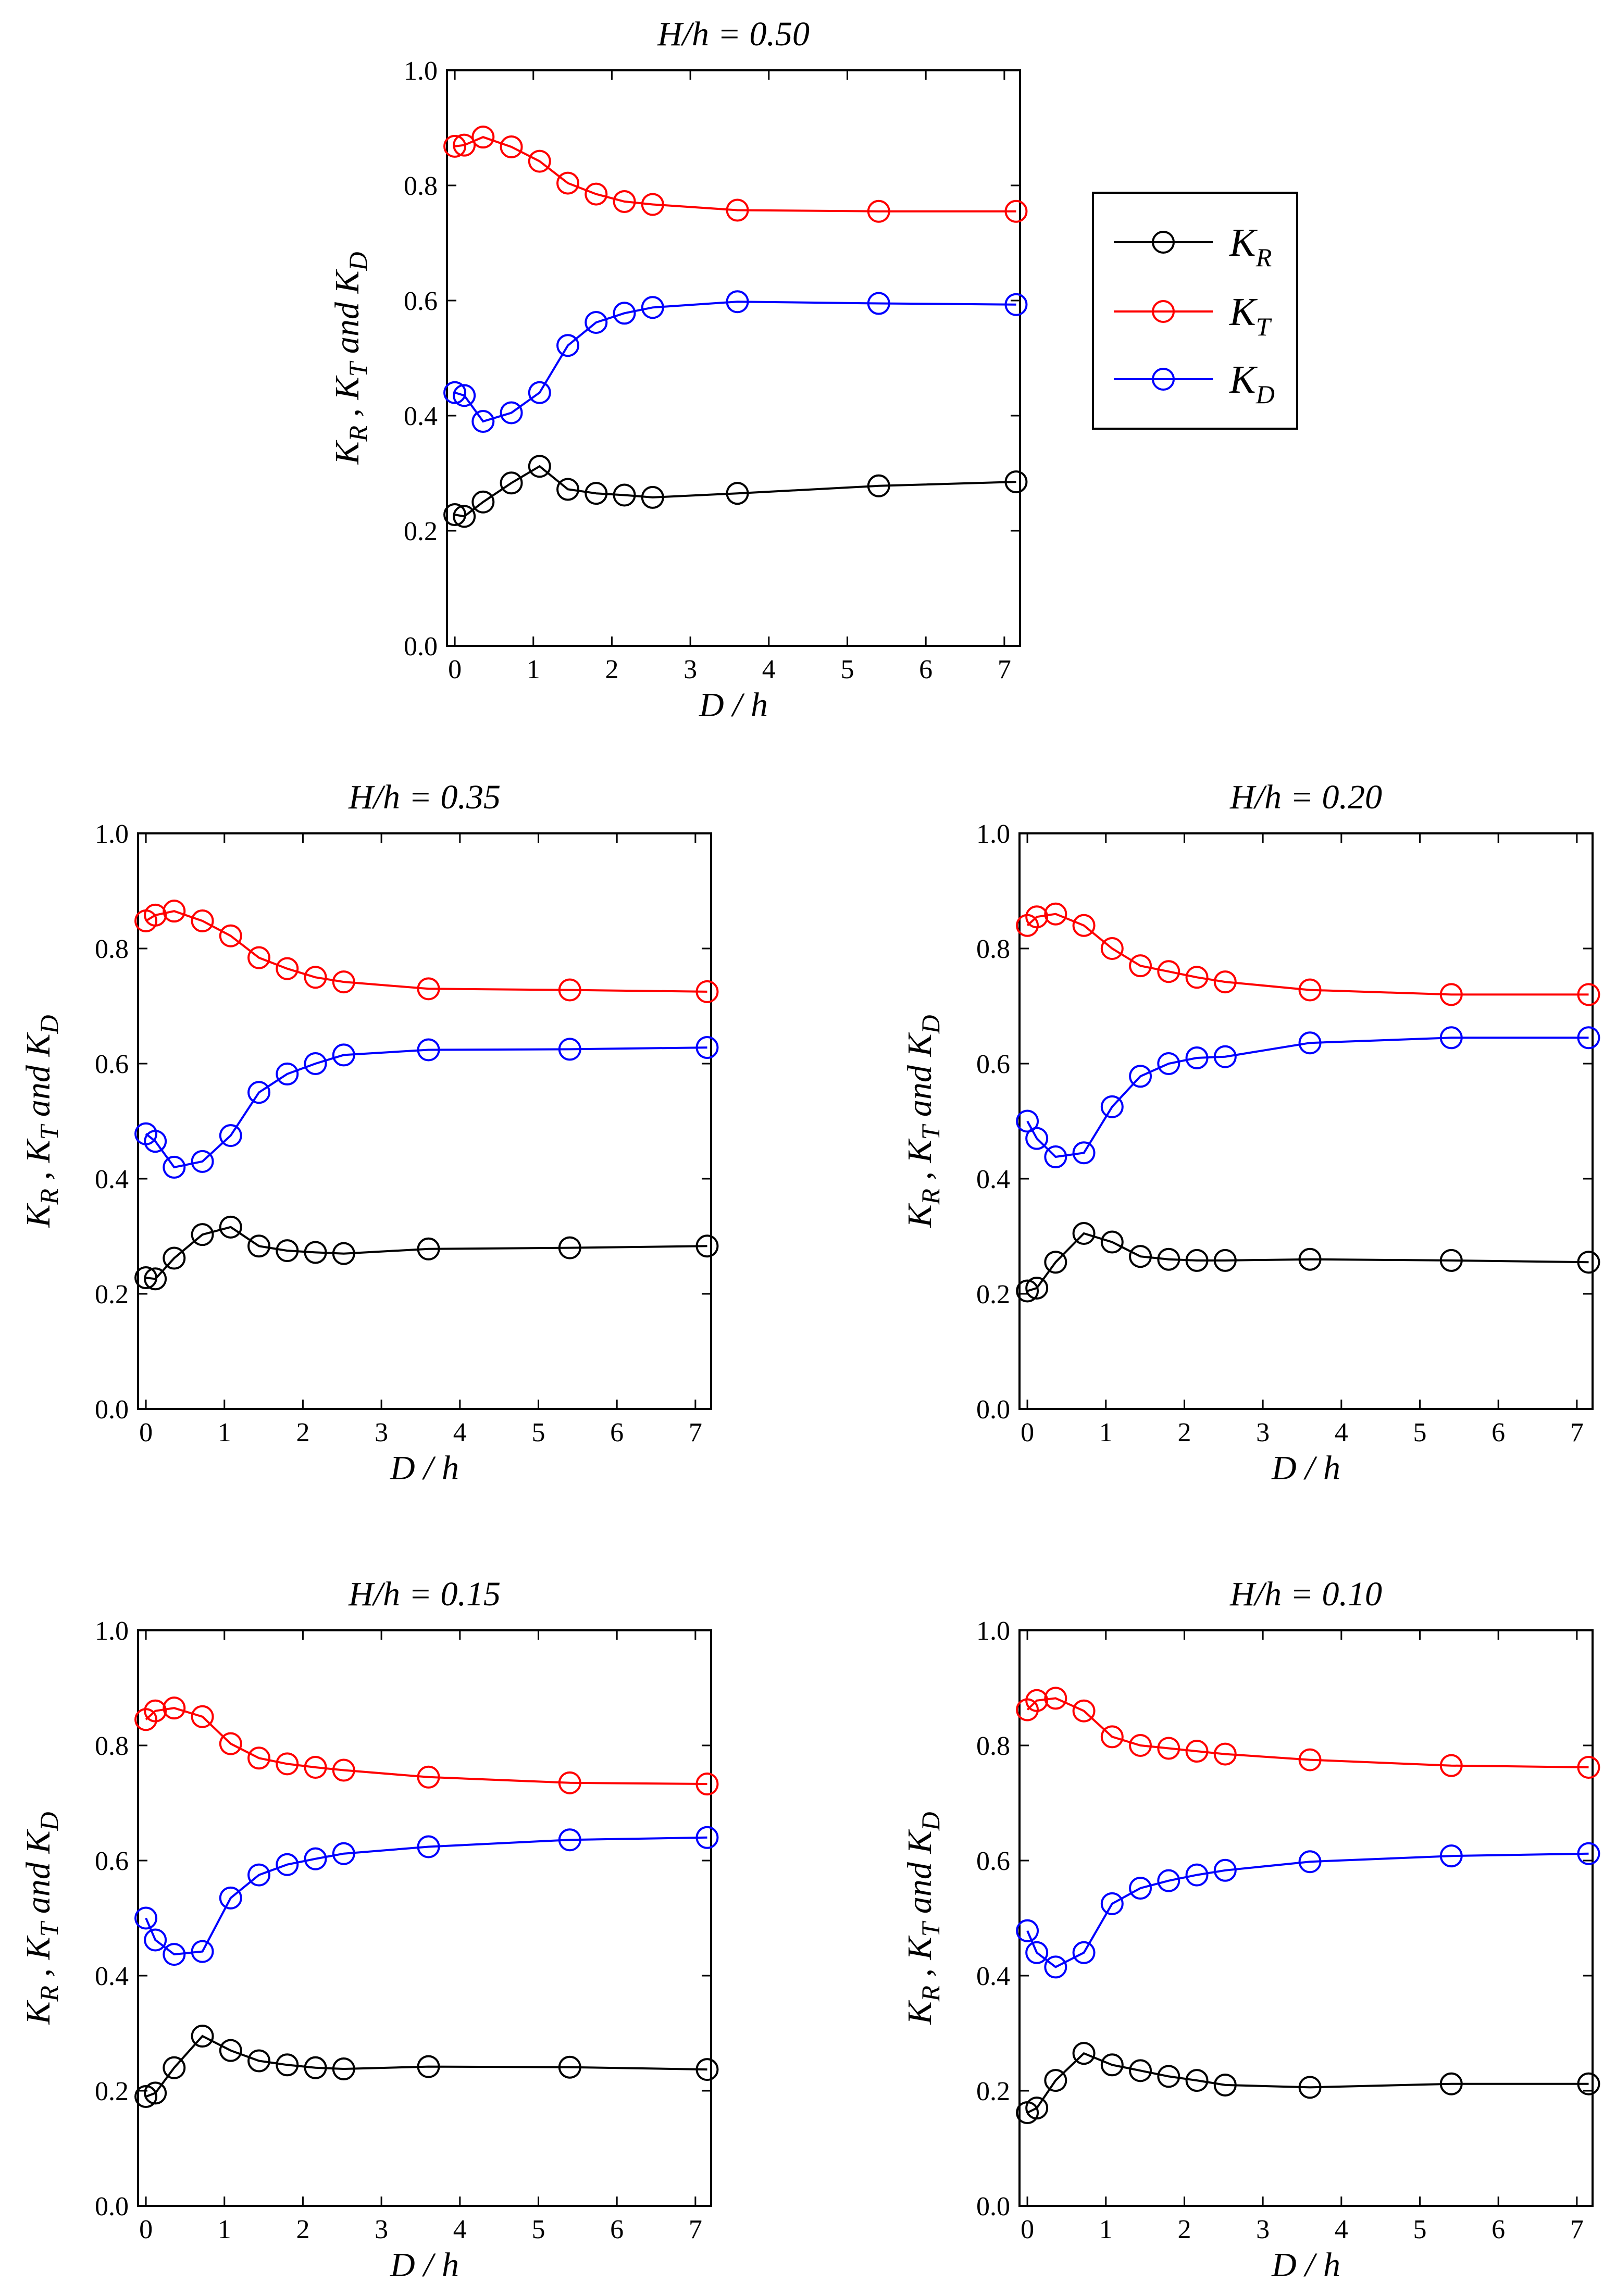 Image resolution: width=1616 pixels, height=2296 pixels. I want to click on series-line-kd, so click(1307, 1910).